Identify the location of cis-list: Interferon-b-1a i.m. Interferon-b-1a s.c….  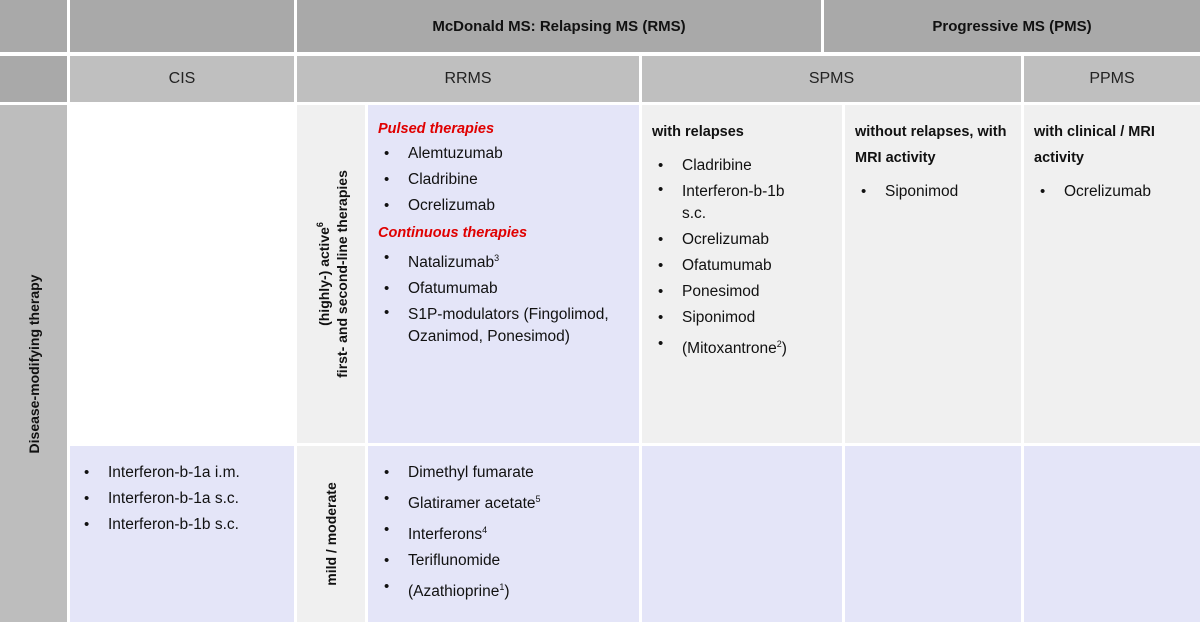
(182, 499).